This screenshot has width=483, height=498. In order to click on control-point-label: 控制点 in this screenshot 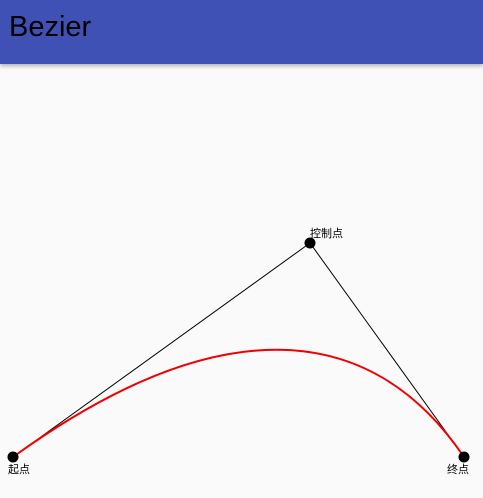, I will do `click(326, 233)`.